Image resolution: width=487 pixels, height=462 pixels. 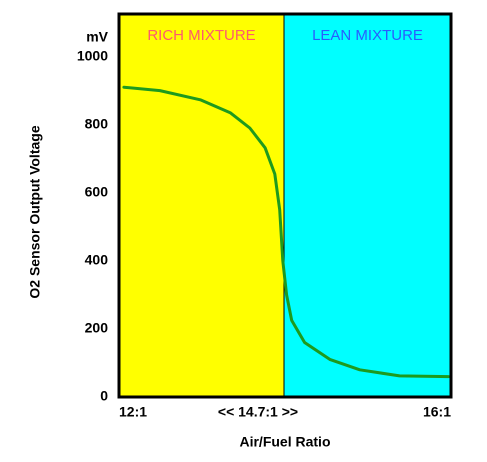 I want to click on x-tick-label: 16:1, so click(x=437, y=412).